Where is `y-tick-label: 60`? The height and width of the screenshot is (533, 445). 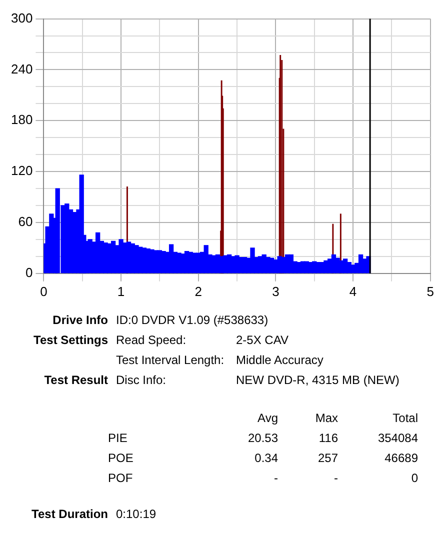 y-tick-label: 60 is located at coordinates (25, 222).